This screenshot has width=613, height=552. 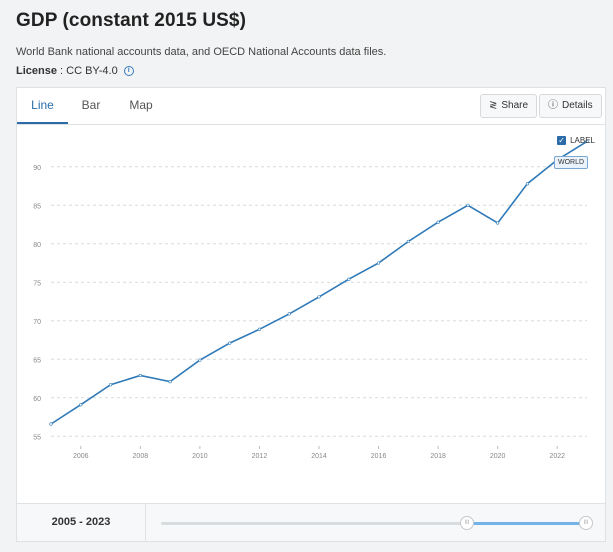 I want to click on y-tick-label: 65, so click(x=37, y=360).